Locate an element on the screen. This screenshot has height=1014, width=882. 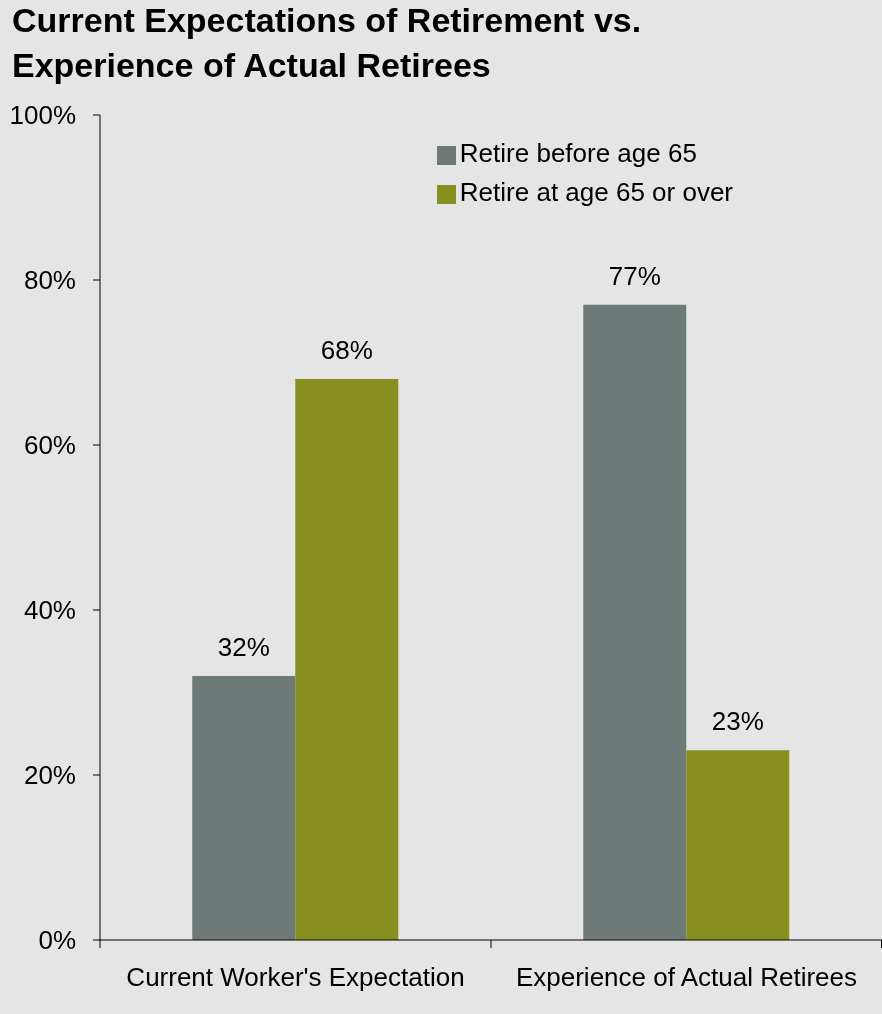
data-label: 23% is located at coordinates (737, 721).